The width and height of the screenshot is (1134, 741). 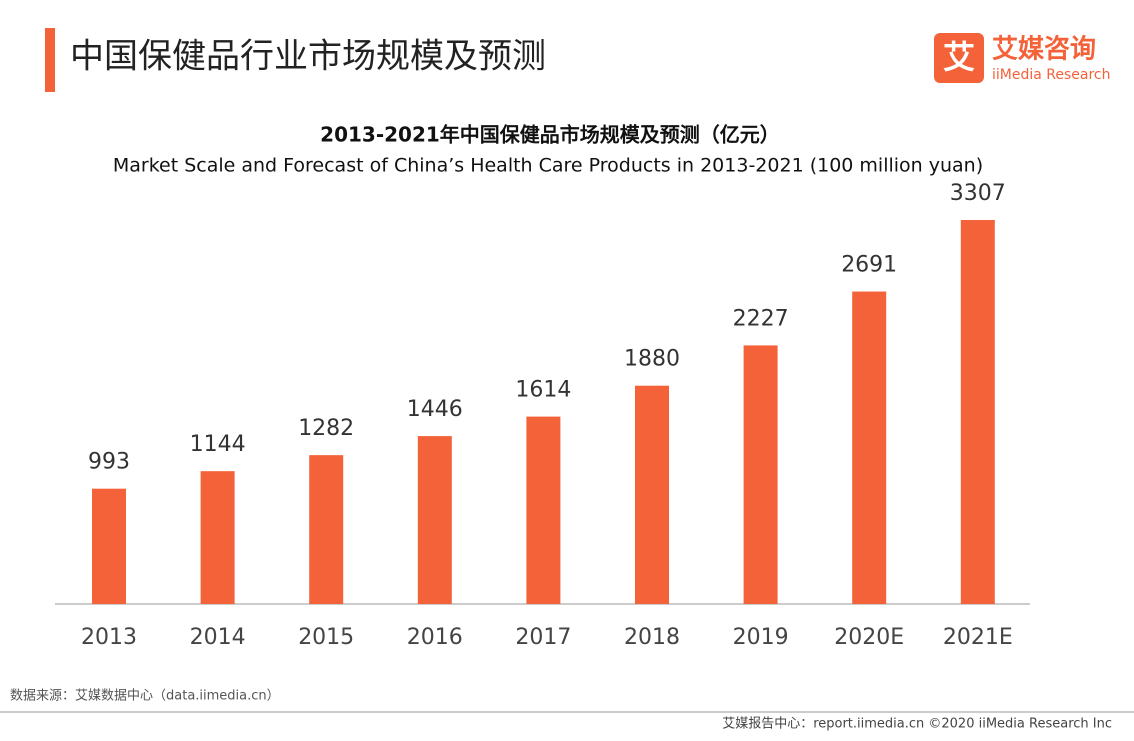 I want to click on logo-name: 艾媒咨询, so click(x=1044, y=49).